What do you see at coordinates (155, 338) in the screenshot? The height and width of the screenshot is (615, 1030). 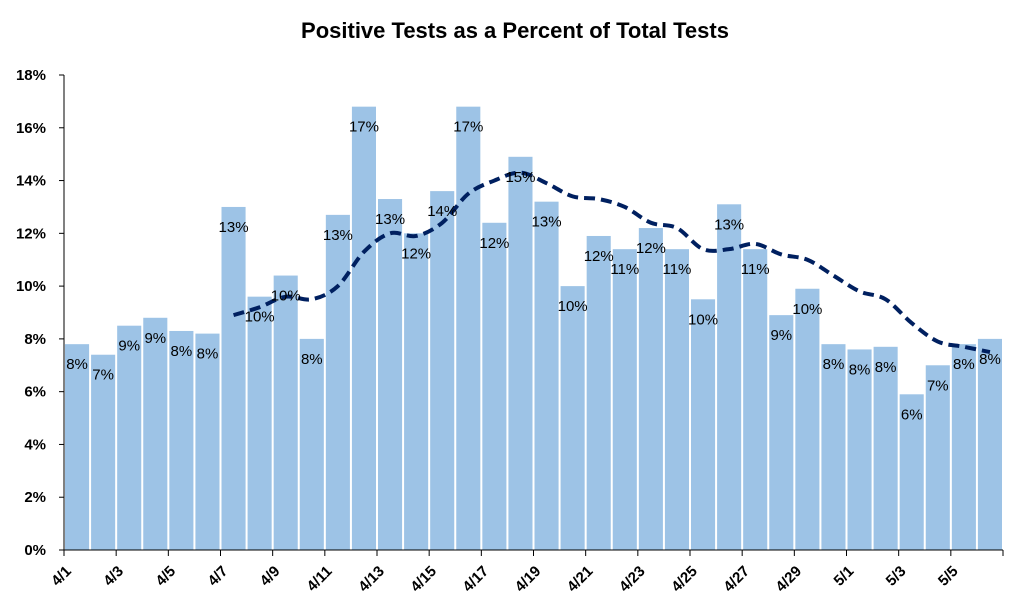 I see `data-label-4-4: 9%` at bounding box center [155, 338].